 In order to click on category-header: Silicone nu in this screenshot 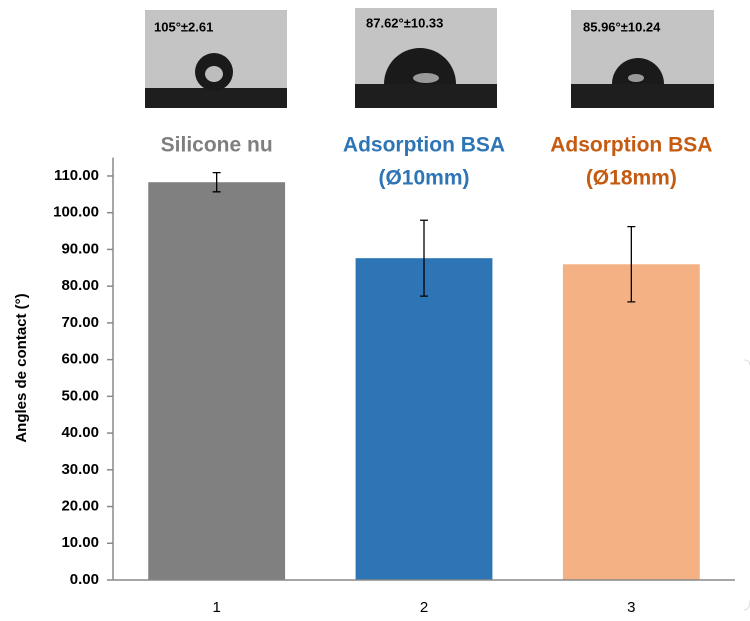, I will do `click(217, 145)`.